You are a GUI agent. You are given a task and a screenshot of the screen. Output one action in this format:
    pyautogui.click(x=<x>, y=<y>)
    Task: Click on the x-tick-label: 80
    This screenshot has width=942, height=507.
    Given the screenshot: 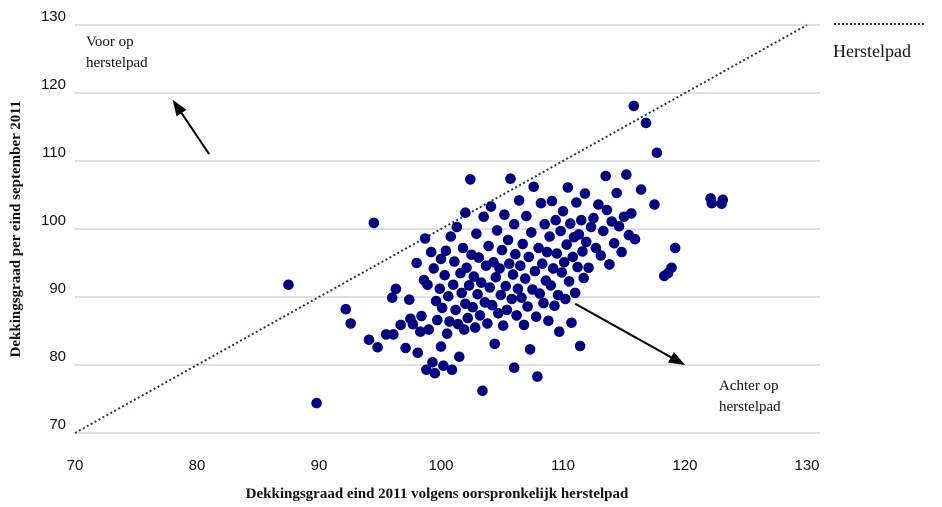 What is the action you would take?
    pyautogui.click(x=197, y=465)
    